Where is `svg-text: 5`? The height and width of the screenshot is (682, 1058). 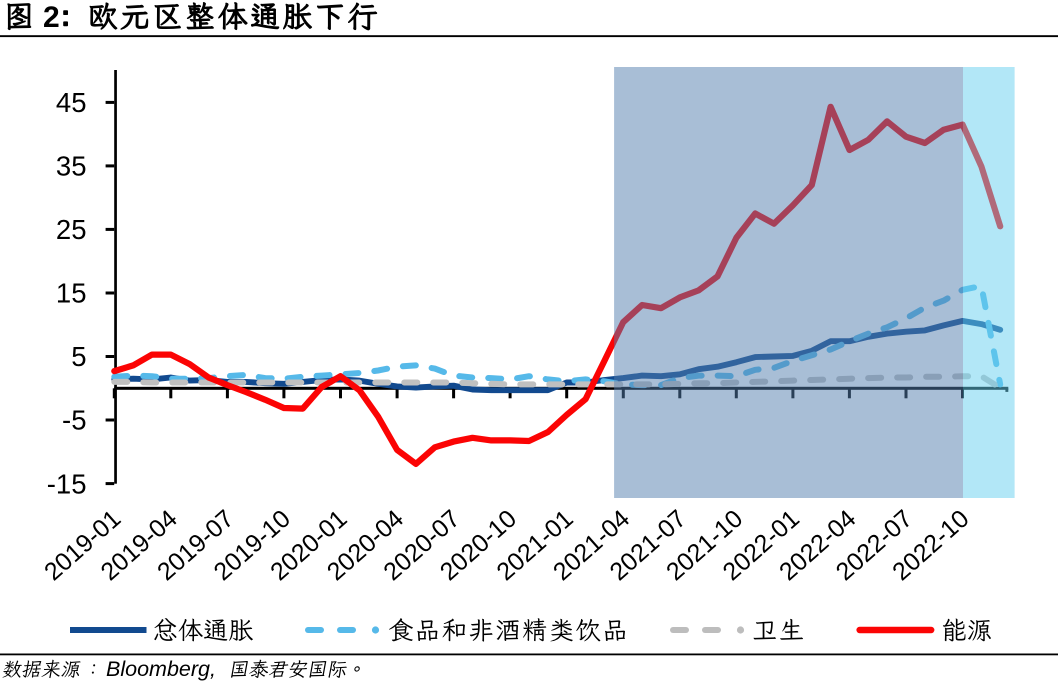
svg-text: 5 is located at coordinates (78, 356).